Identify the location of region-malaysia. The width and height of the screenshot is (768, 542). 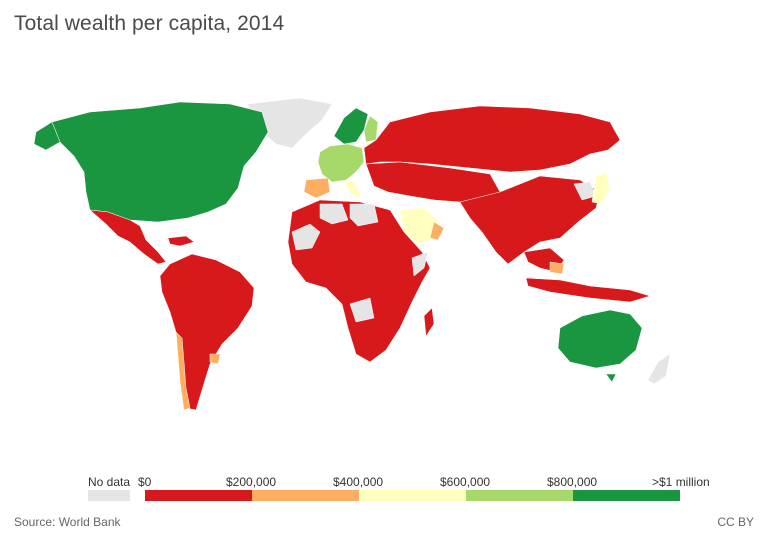
(557, 268).